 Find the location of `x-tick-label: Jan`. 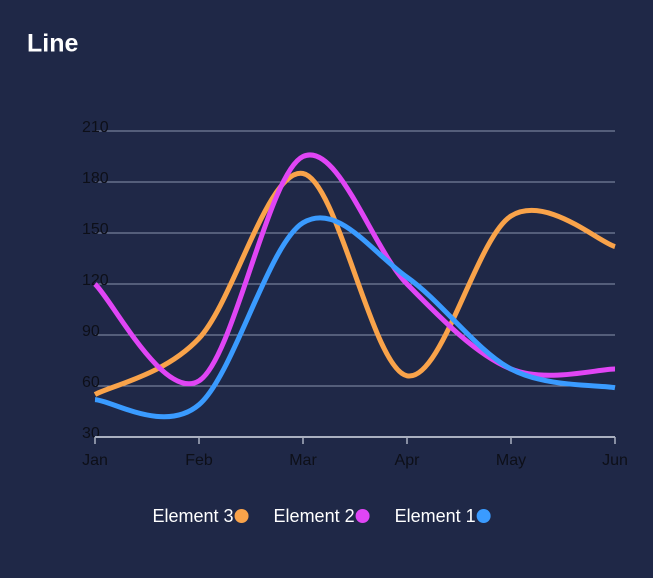

x-tick-label: Jan is located at coordinates (95, 460).